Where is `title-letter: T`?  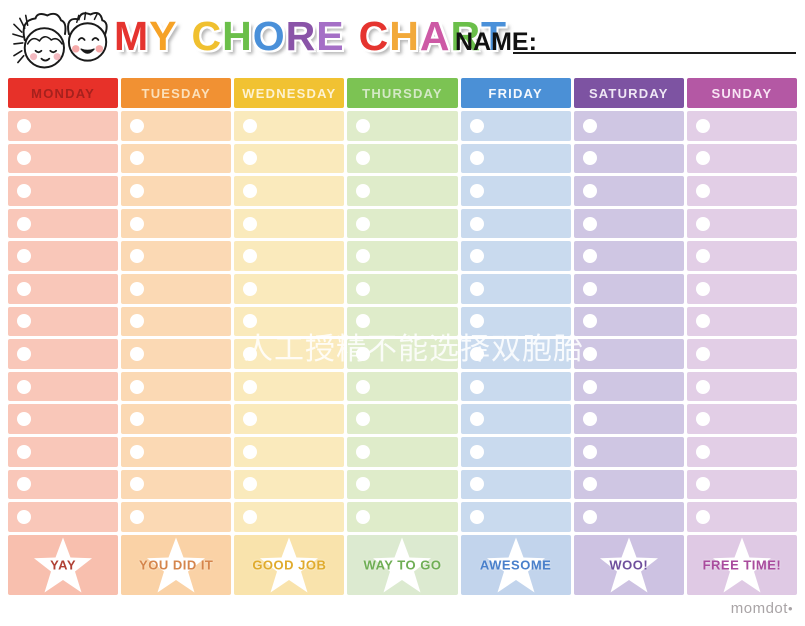 title-letter: T is located at coordinates (494, 36).